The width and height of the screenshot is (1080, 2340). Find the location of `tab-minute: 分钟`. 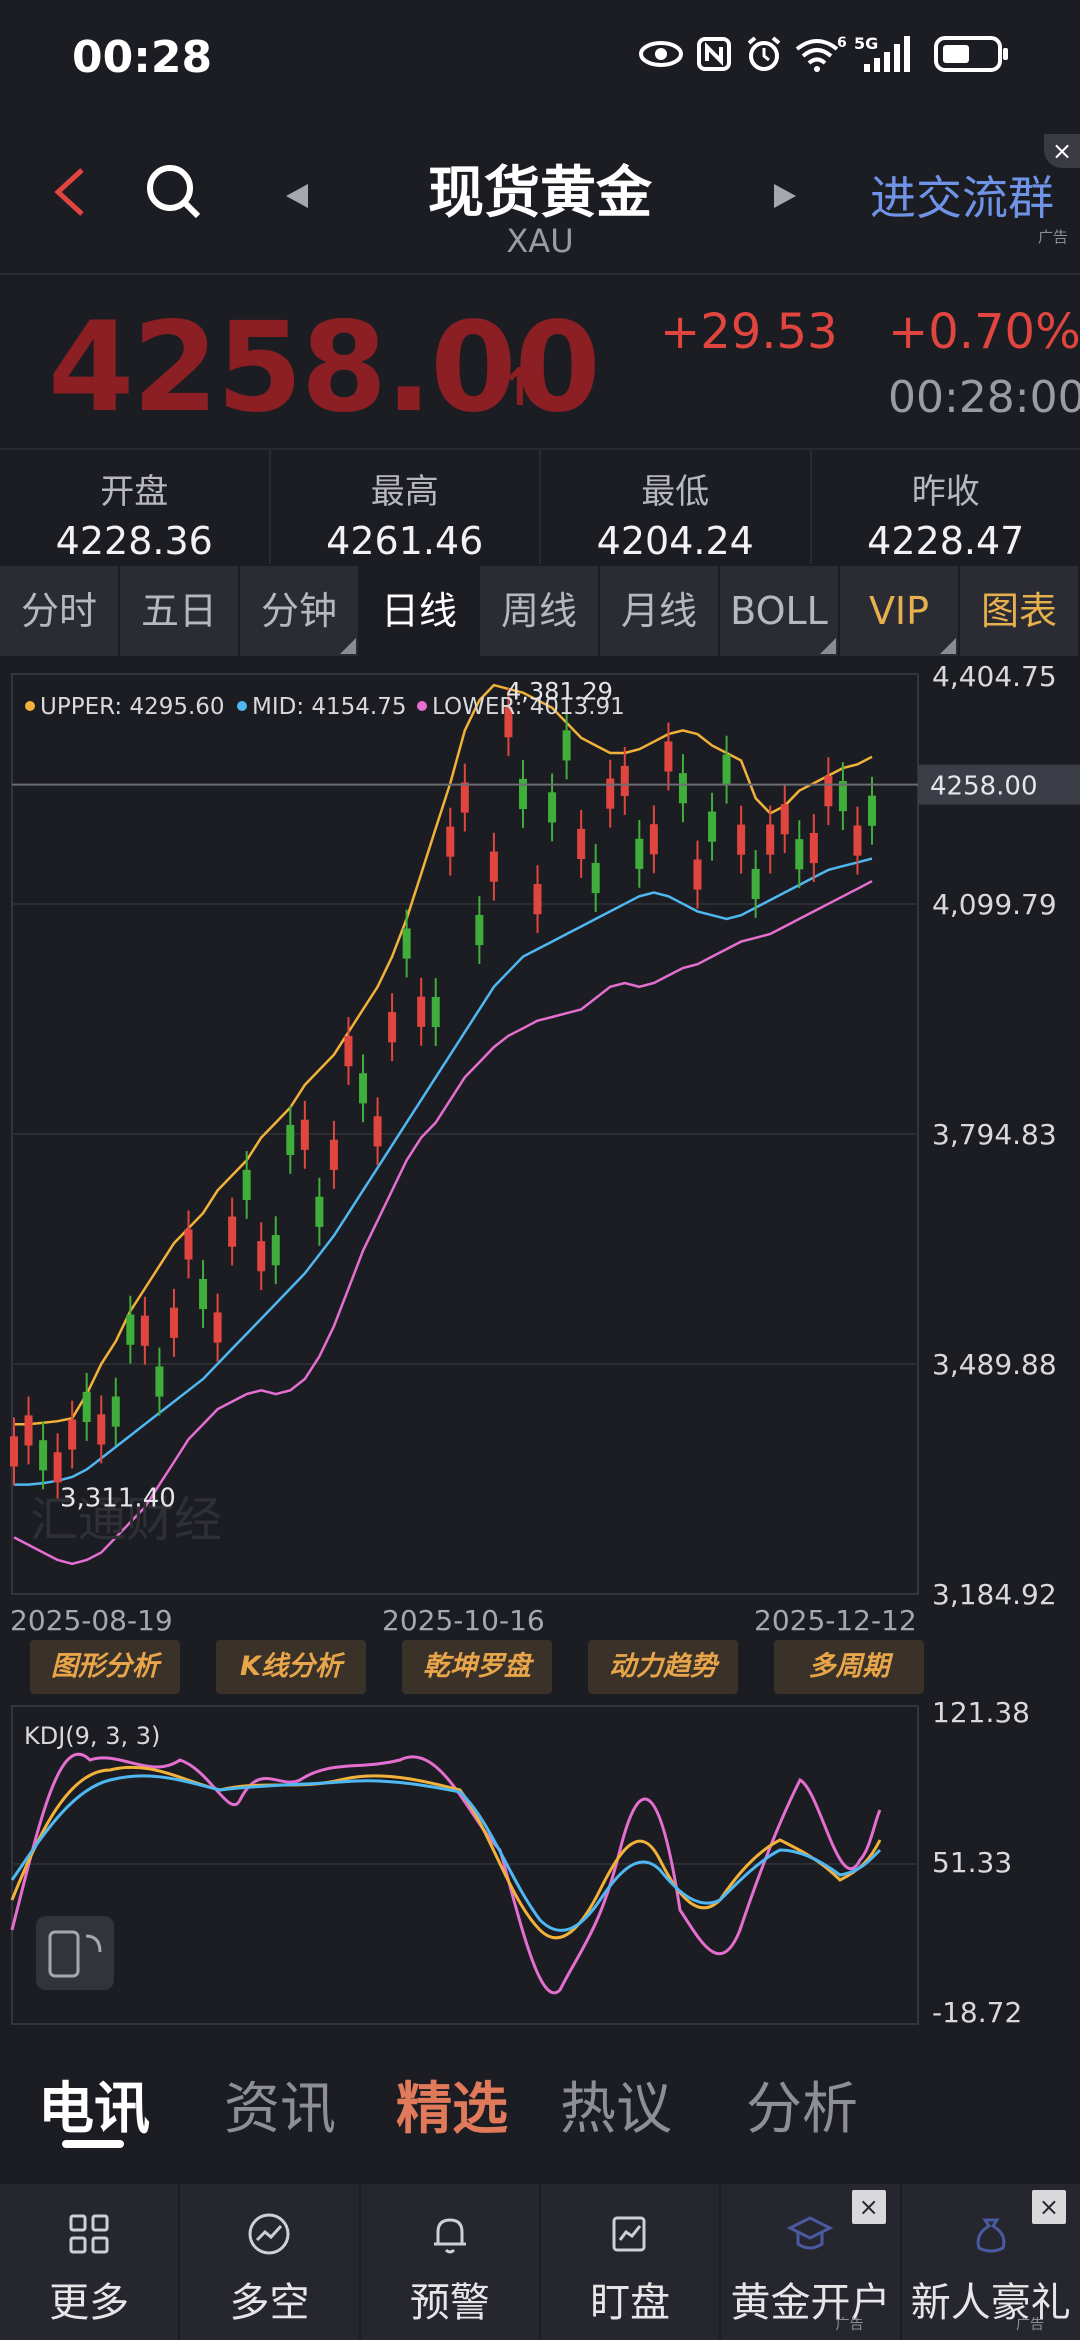

tab-minute: 分钟 is located at coordinates (300, 611).